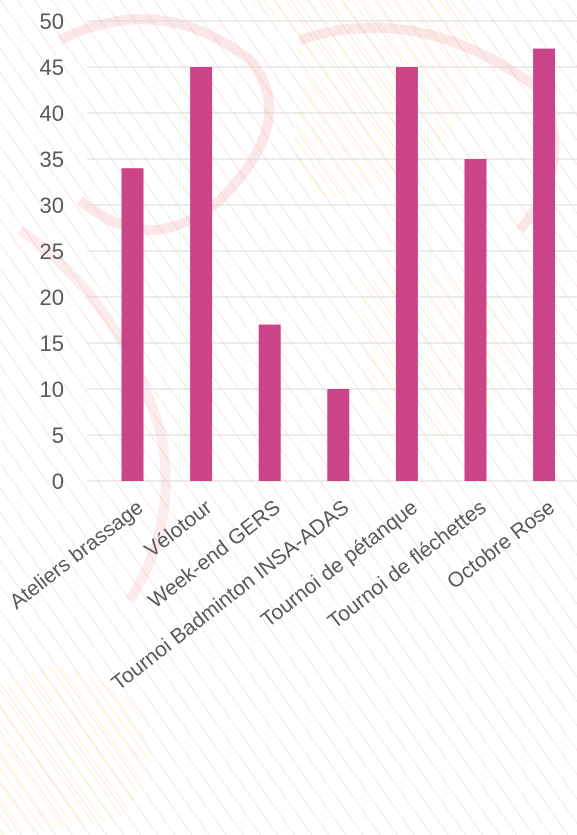  I want to click on y-tick-label: 5, so click(58, 435).